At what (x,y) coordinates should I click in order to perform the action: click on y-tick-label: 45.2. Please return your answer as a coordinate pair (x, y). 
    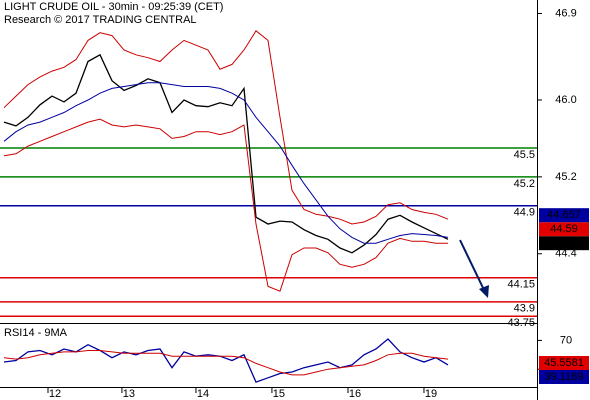
    Looking at the image, I should click on (565, 177).